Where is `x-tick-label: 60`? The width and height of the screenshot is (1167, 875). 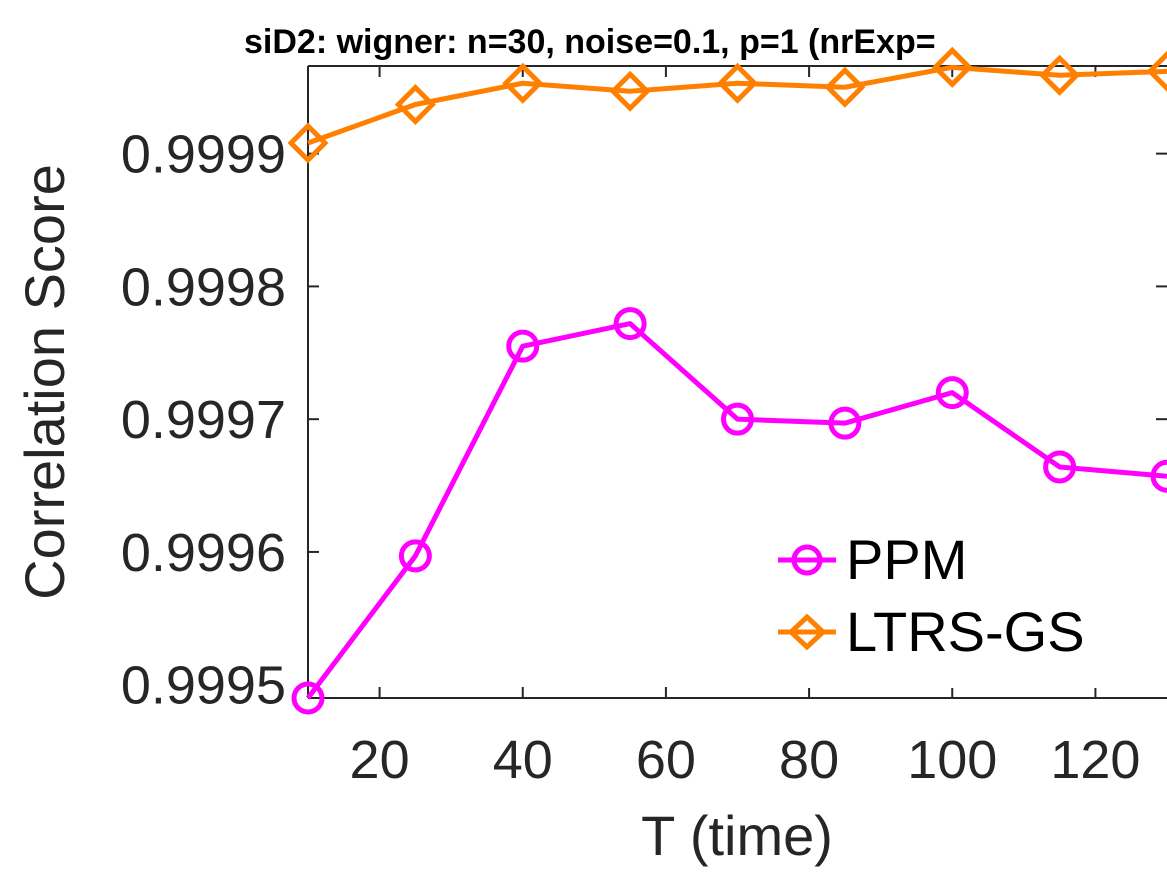
x-tick-label: 60 is located at coordinates (666, 760).